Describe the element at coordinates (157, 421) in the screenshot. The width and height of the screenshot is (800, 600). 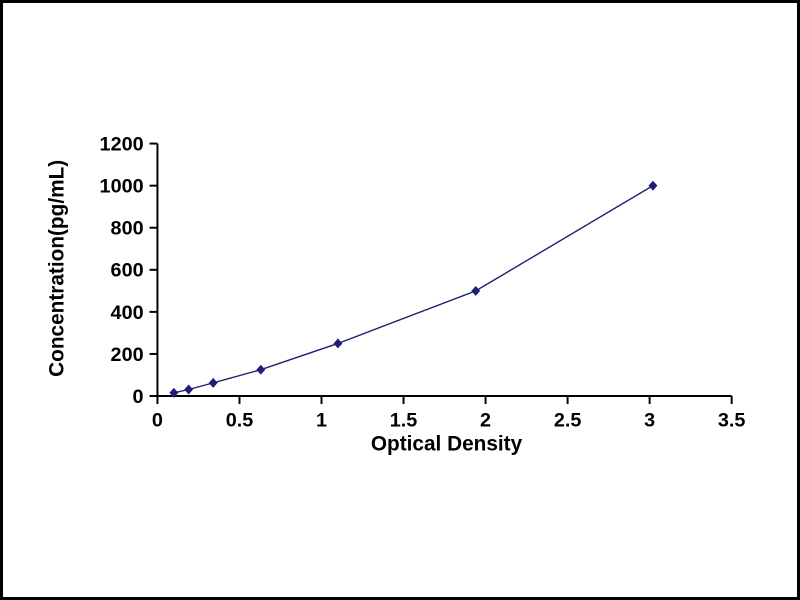
I see `x-tick-label: 0` at that location.